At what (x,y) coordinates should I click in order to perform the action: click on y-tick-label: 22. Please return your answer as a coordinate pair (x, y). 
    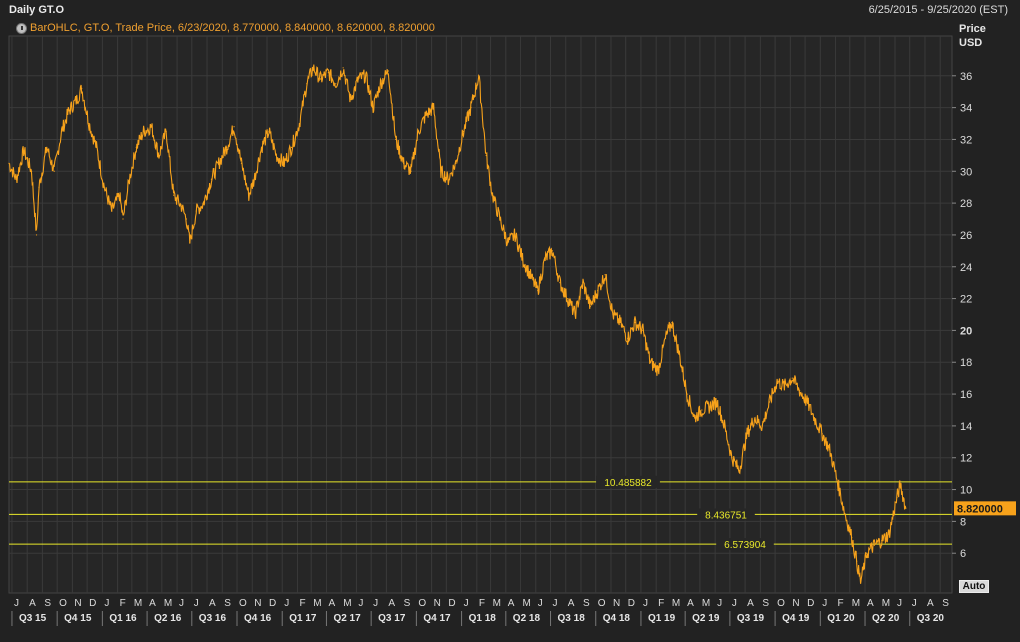
    Looking at the image, I should click on (966, 300).